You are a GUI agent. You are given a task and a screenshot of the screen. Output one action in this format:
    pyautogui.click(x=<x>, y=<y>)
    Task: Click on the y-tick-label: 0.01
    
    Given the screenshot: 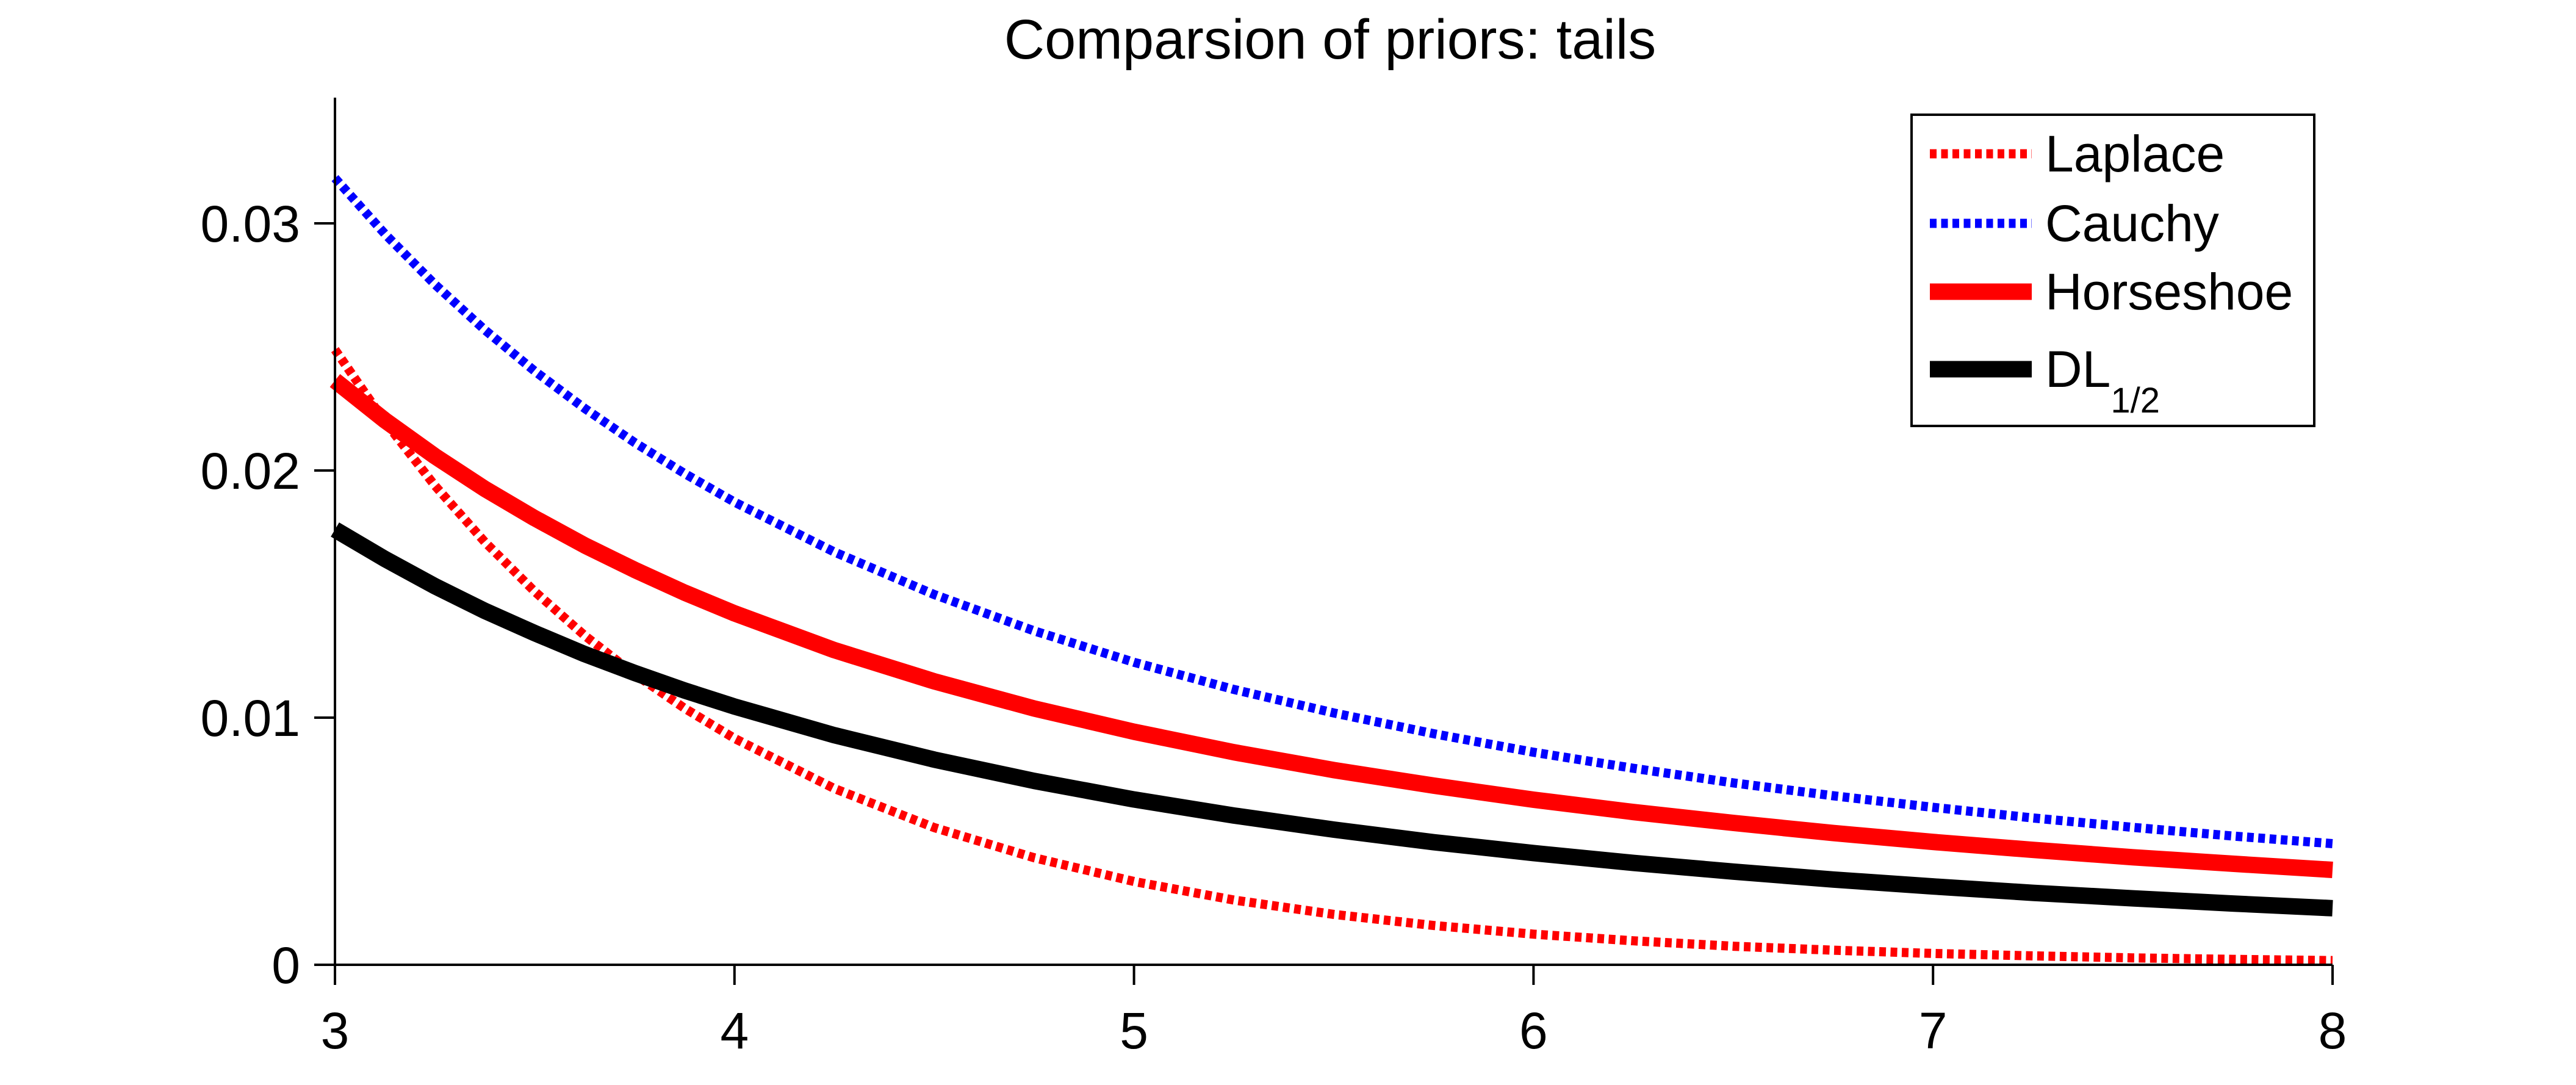 What is the action you would take?
    pyautogui.click(x=251, y=719)
    